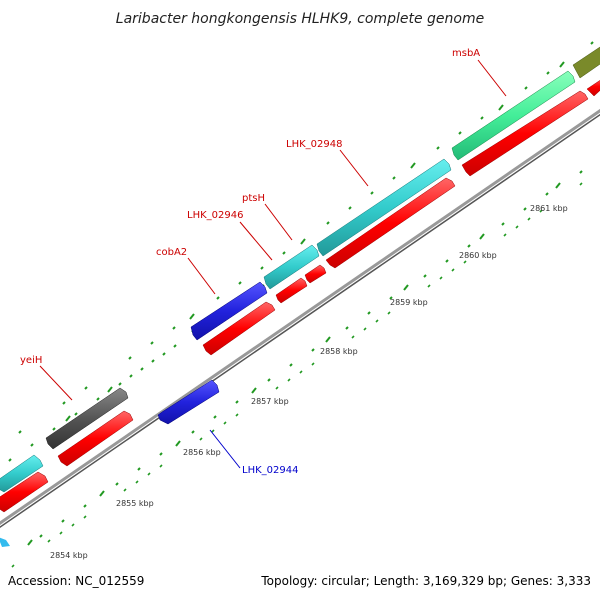 This screenshot has width=600, height=600. What do you see at coordinates (135, 503) in the screenshot?
I see `ruler-label-2855: 2855 kbp` at bounding box center [135, 503].